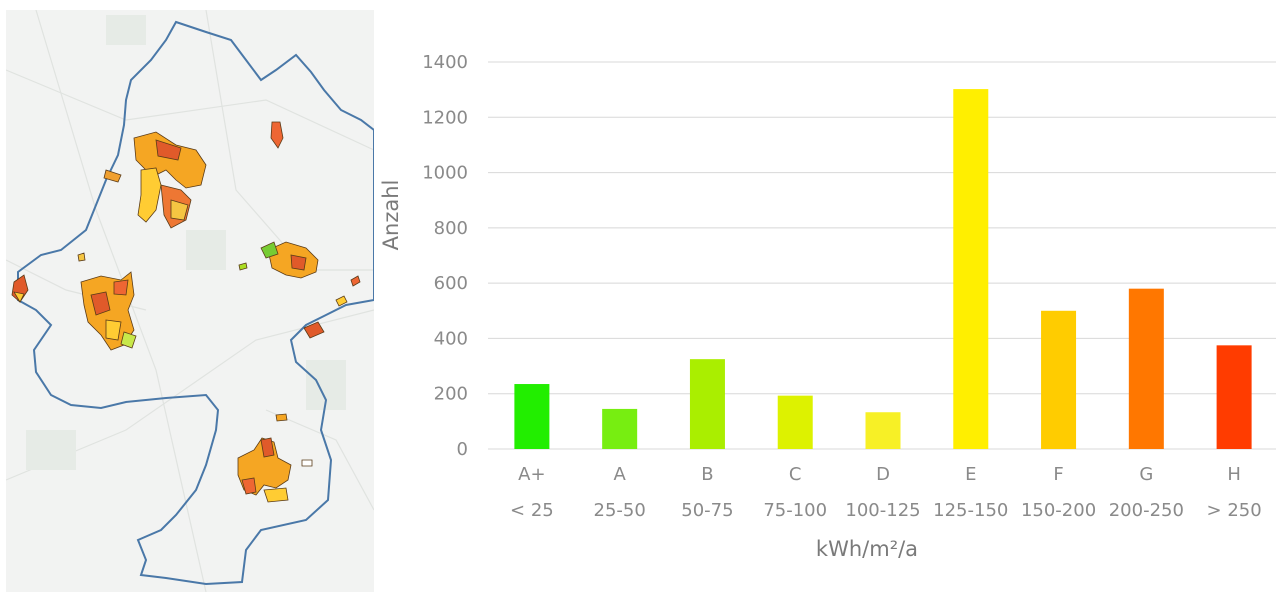  I want to click on buildings-west, so click(108, 311).